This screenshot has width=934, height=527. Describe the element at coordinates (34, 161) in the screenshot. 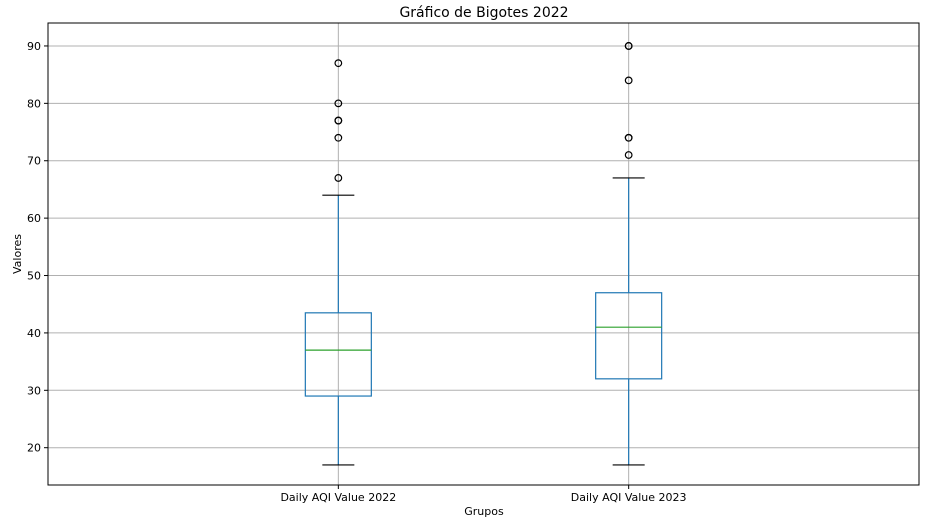

I see `y-tick-label: 70` at that location.